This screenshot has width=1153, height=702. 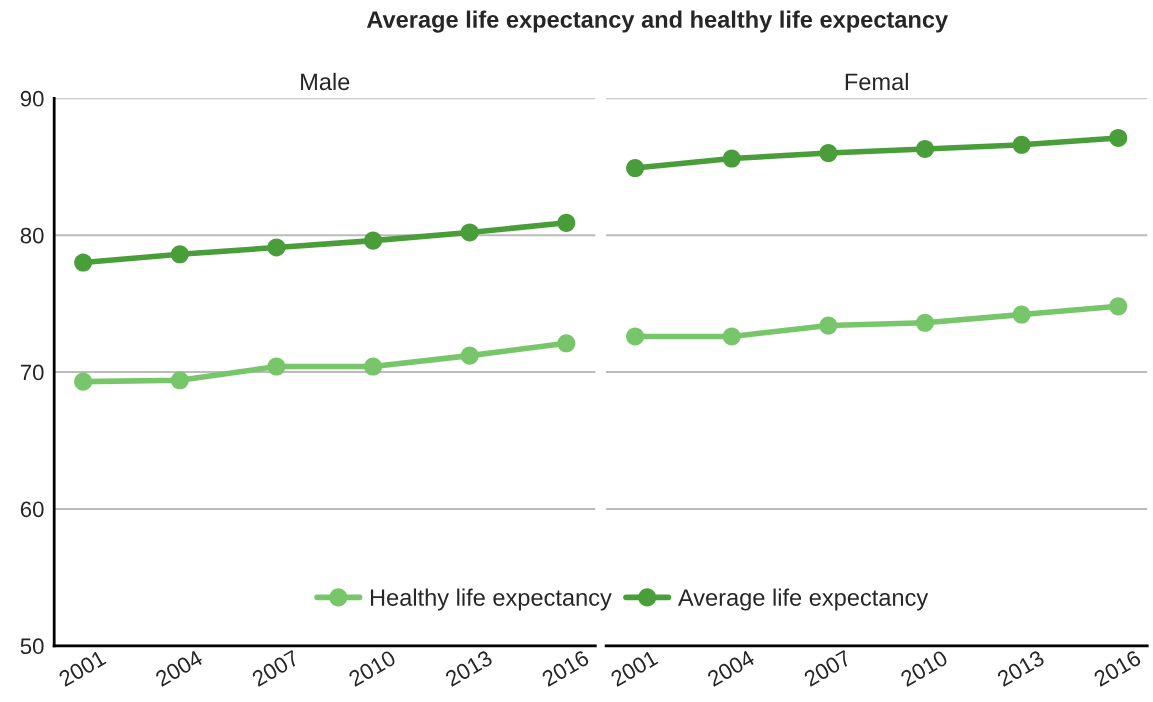 I want to click on chart-subtitle: Male, so click(x=325, y=81).